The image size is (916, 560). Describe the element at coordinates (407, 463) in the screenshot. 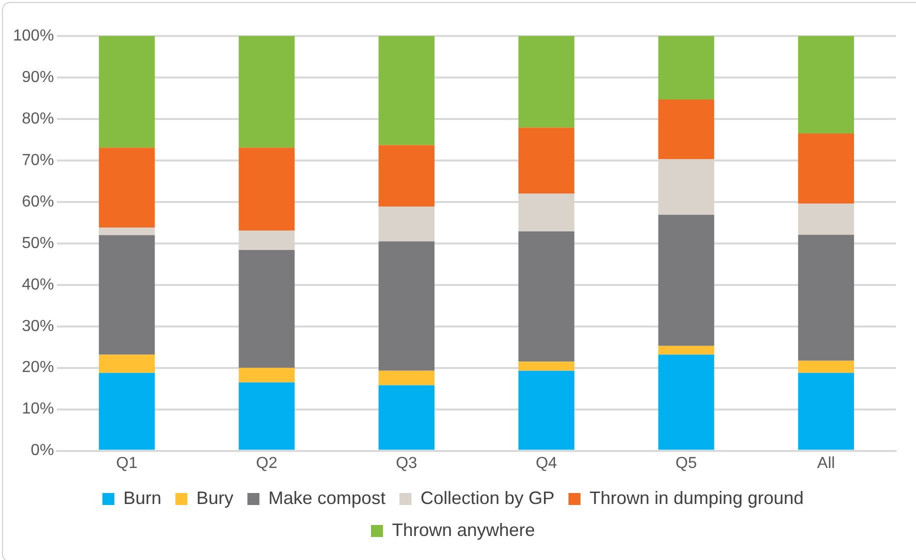

I see `x-tick-label: Q3` at that location.